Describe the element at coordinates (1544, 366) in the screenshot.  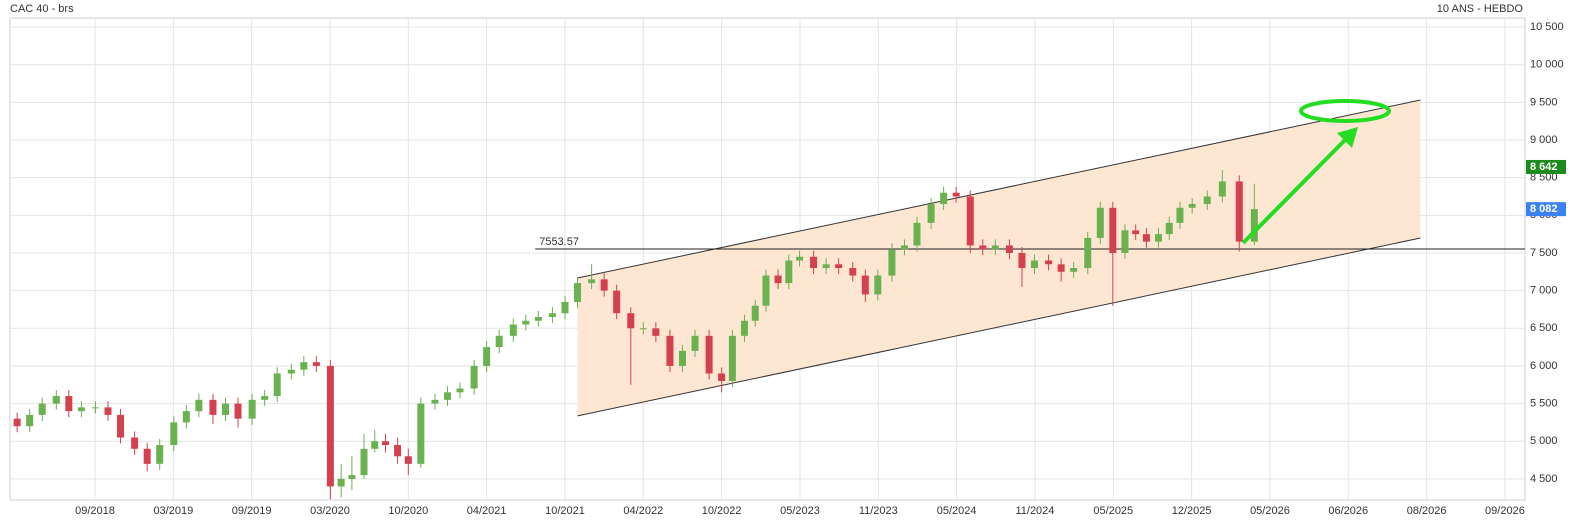
I see `y-tick-label: 6 000` at that location.